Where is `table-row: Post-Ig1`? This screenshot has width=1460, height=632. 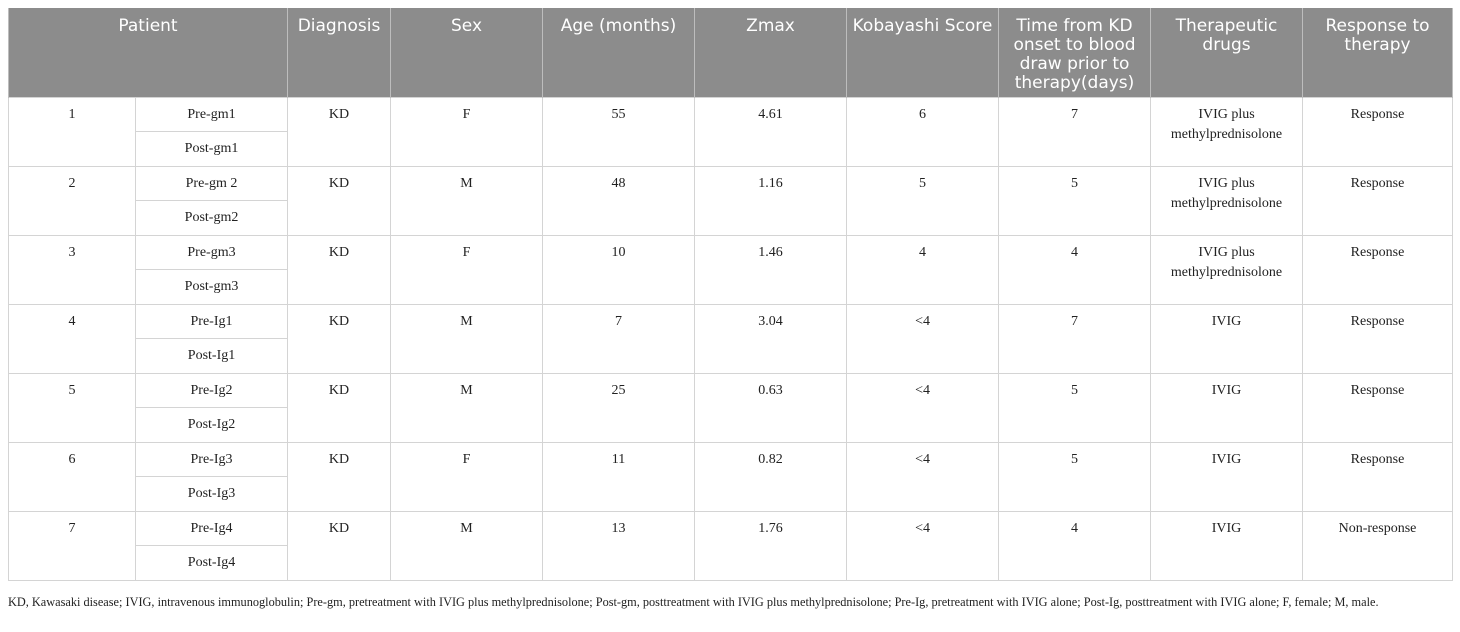
table-row: Post-Ig1 is located at coordinates (731, 355).